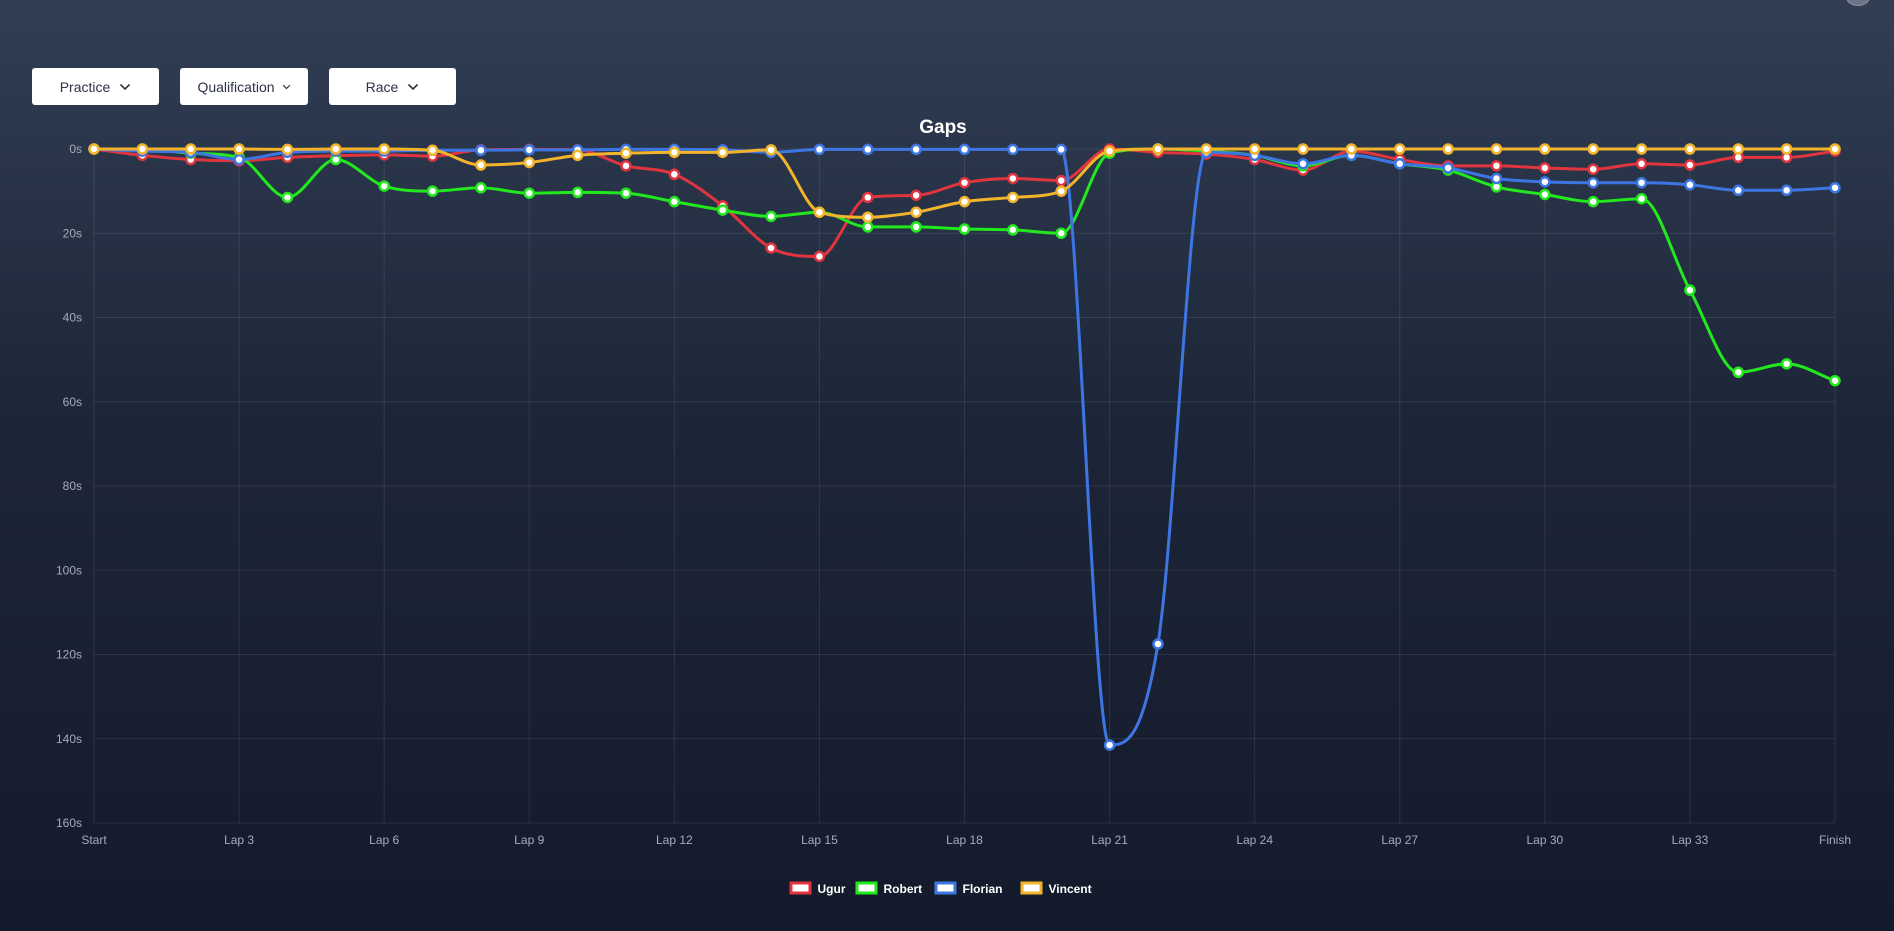 This screenshot has width=1894, height=931. What do you see at coordinates (968, 888) in the screenshot?
I see `legend-item-florian: Florian` at bounding box center [968, 888].